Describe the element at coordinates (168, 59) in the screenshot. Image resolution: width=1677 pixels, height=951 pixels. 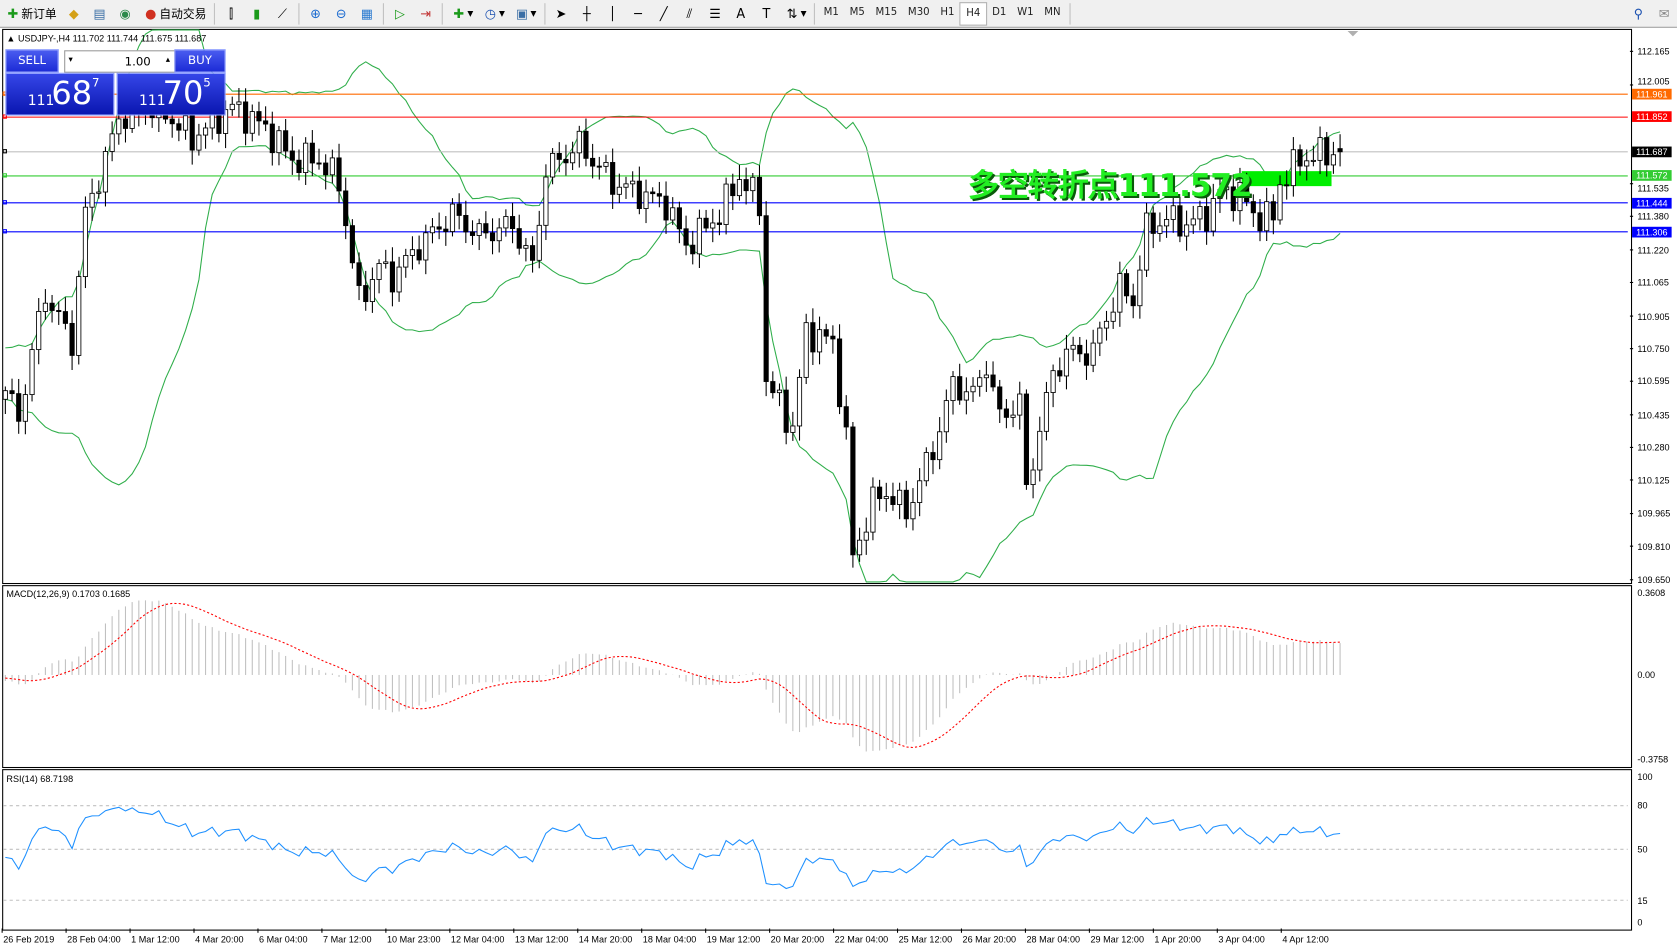
I see `lot-increase-icon: ▴` at that location.